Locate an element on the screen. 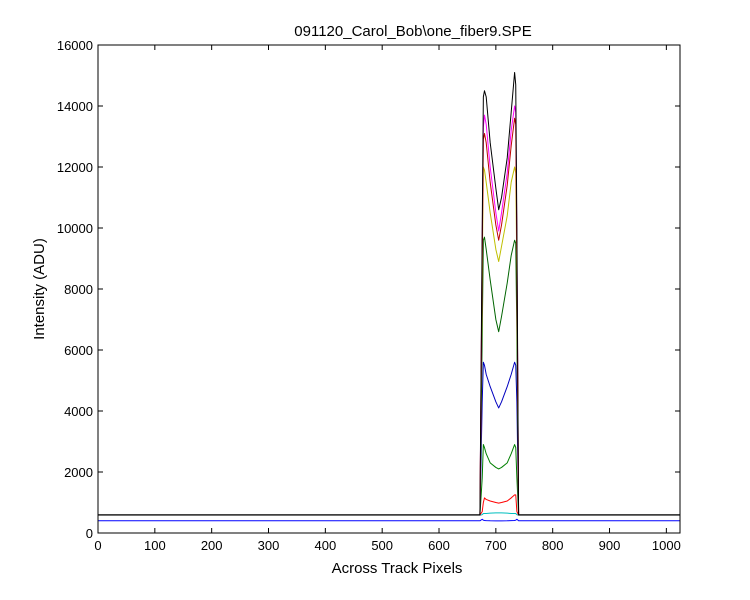 This screenshot has width=750, height=600. y-tick-label: 2000 is located at coordinates (78, 472).